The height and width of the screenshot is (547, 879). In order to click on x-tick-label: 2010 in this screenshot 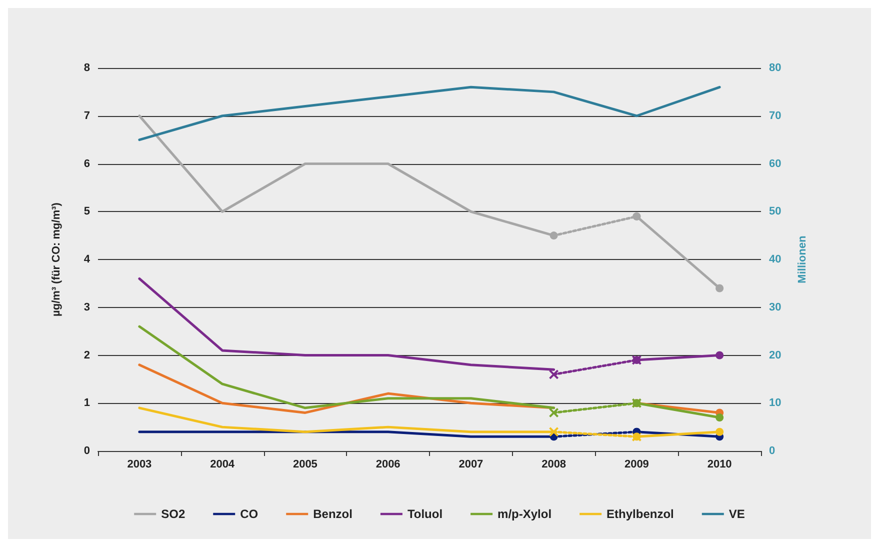, I will do `click(719, 464)`.